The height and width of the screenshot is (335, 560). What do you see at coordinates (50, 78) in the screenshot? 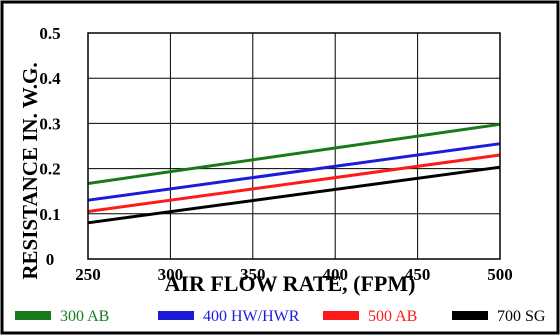
I see `y-tick-label: 0.4` at bounding box center [50, 78].